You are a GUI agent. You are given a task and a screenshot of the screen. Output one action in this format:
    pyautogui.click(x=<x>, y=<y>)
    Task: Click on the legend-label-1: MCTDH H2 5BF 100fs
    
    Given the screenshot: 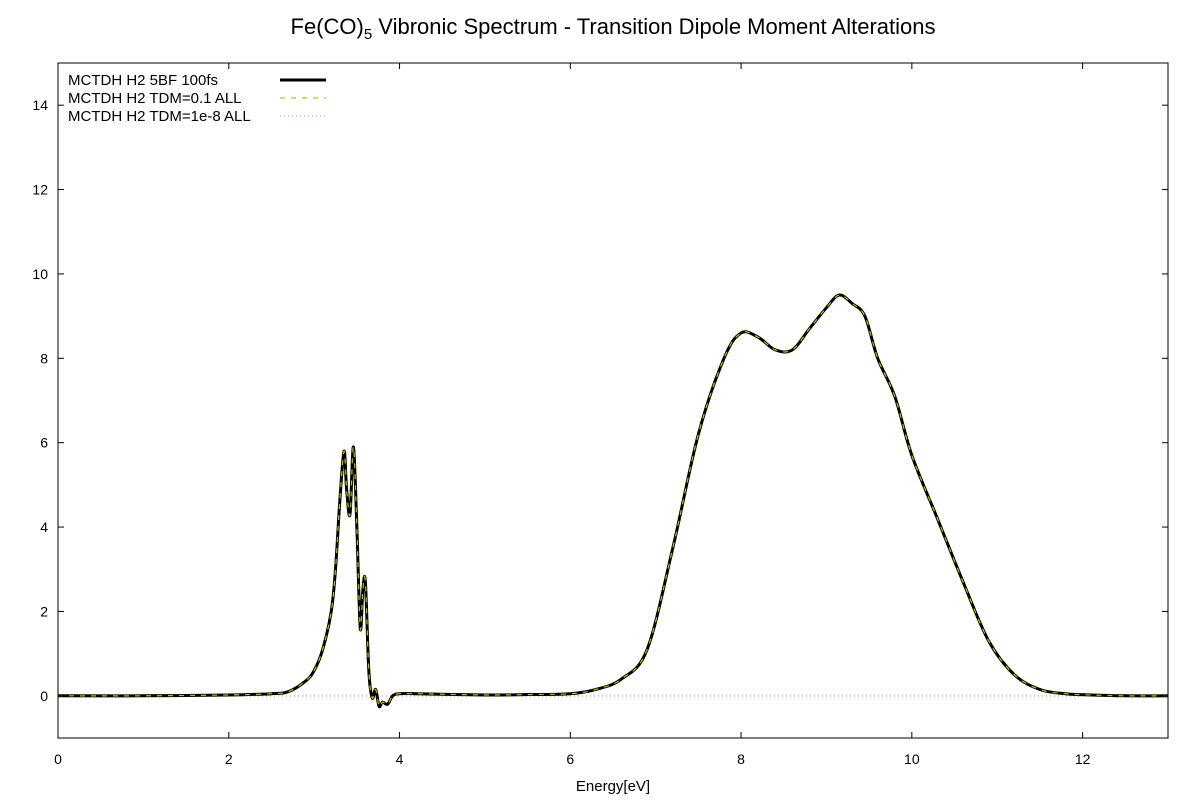 What is the action you would take?
    pyautogui.click(x=143, y=80)
    